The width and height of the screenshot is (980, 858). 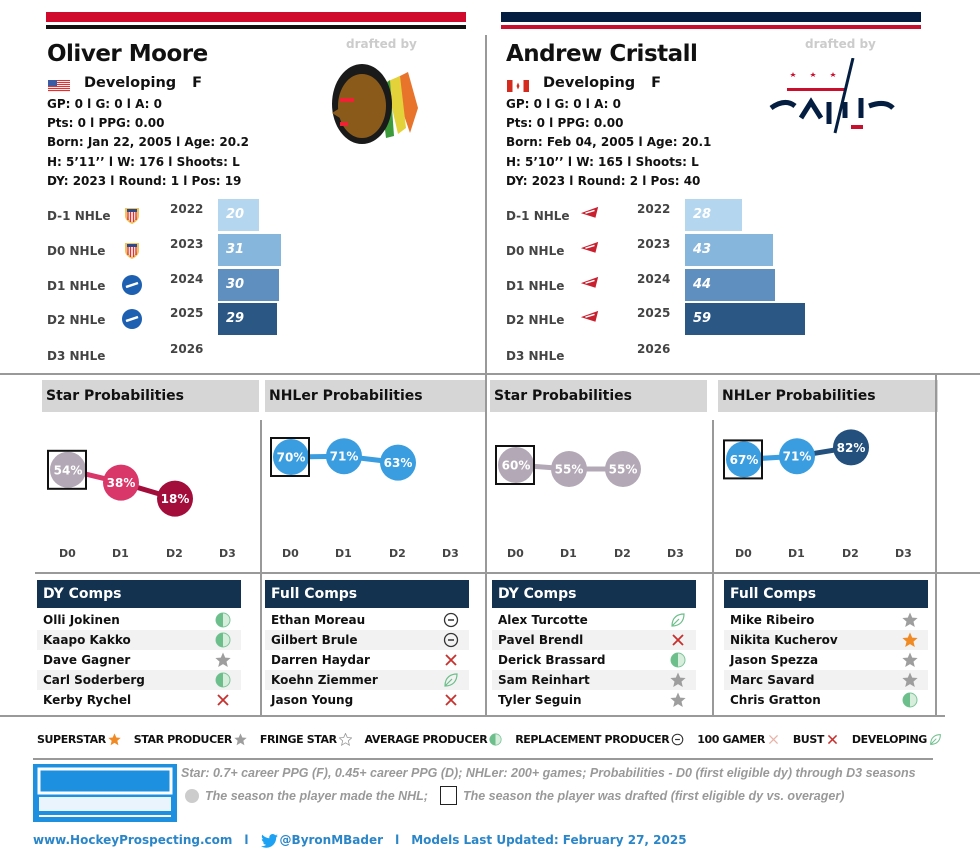 What do you see at coordinates (324, 680) in the screenshot?
I see `comp-player-name: Koehn Ziemmer` at bounding box center [324, 680].